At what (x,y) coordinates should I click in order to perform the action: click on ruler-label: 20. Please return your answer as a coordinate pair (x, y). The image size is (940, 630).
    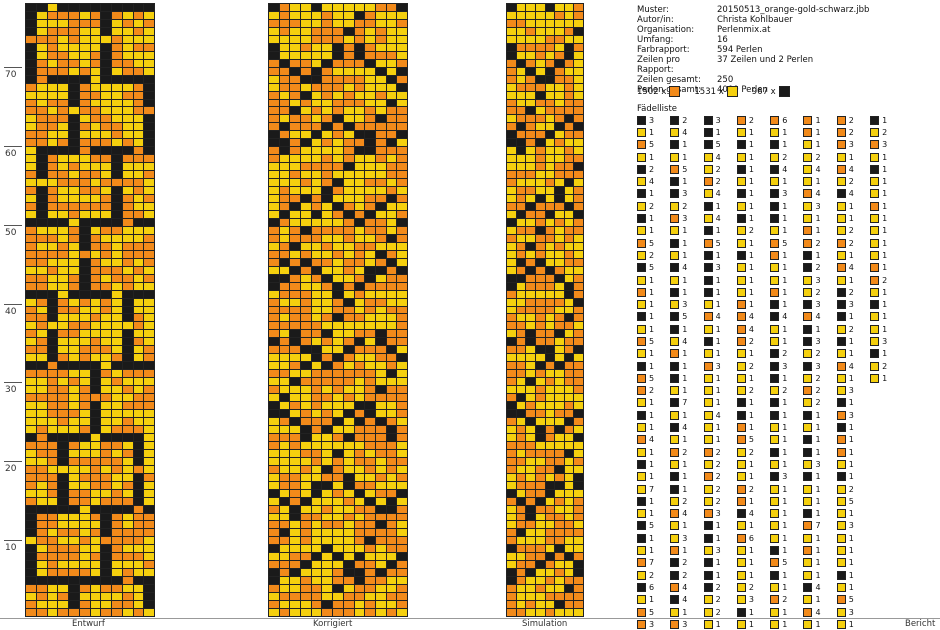
    Looking at the image, I should click on (11, 469).